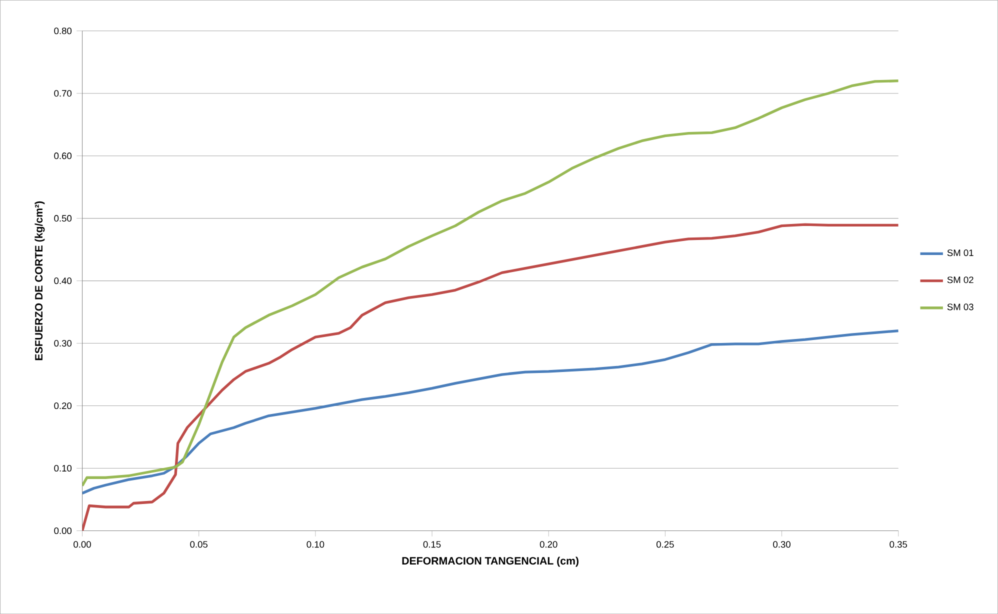 The height and width of the screenshot is (614, 998). What do you see at coordinates (665, 544) in the screenshot?
I see `x-tick-label: 0.25` at bounding box center [665, 544].